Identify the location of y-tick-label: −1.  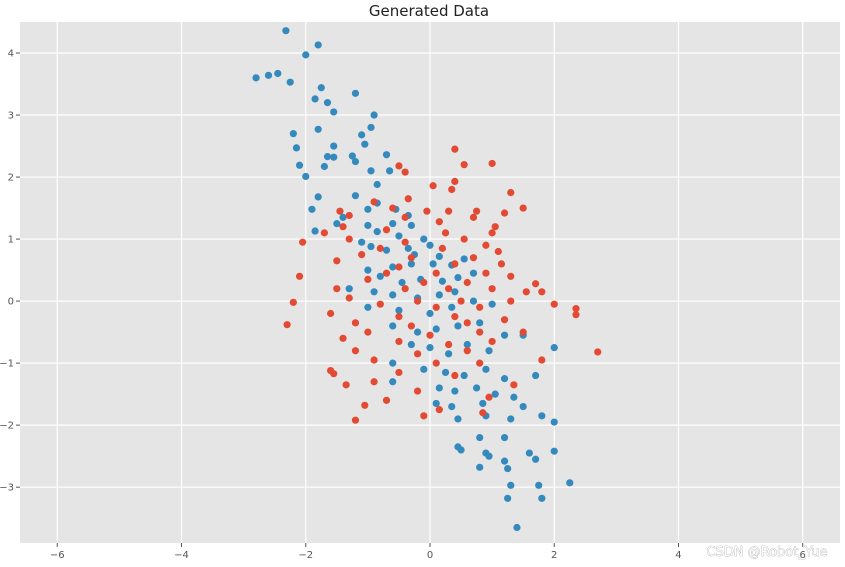
(7, 364).